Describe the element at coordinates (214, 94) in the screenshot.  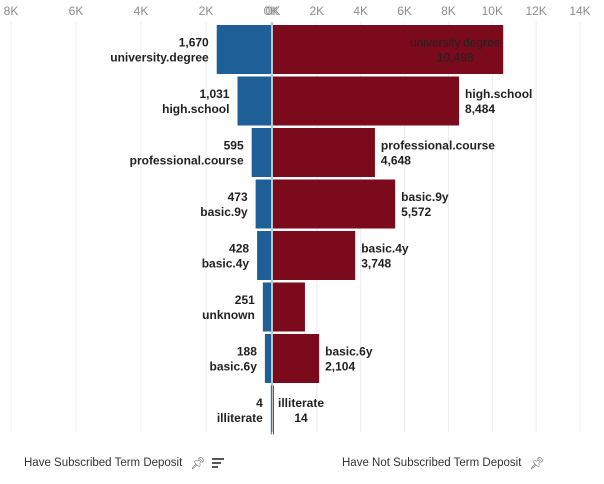
I see `value-label: 1,031` at that location.